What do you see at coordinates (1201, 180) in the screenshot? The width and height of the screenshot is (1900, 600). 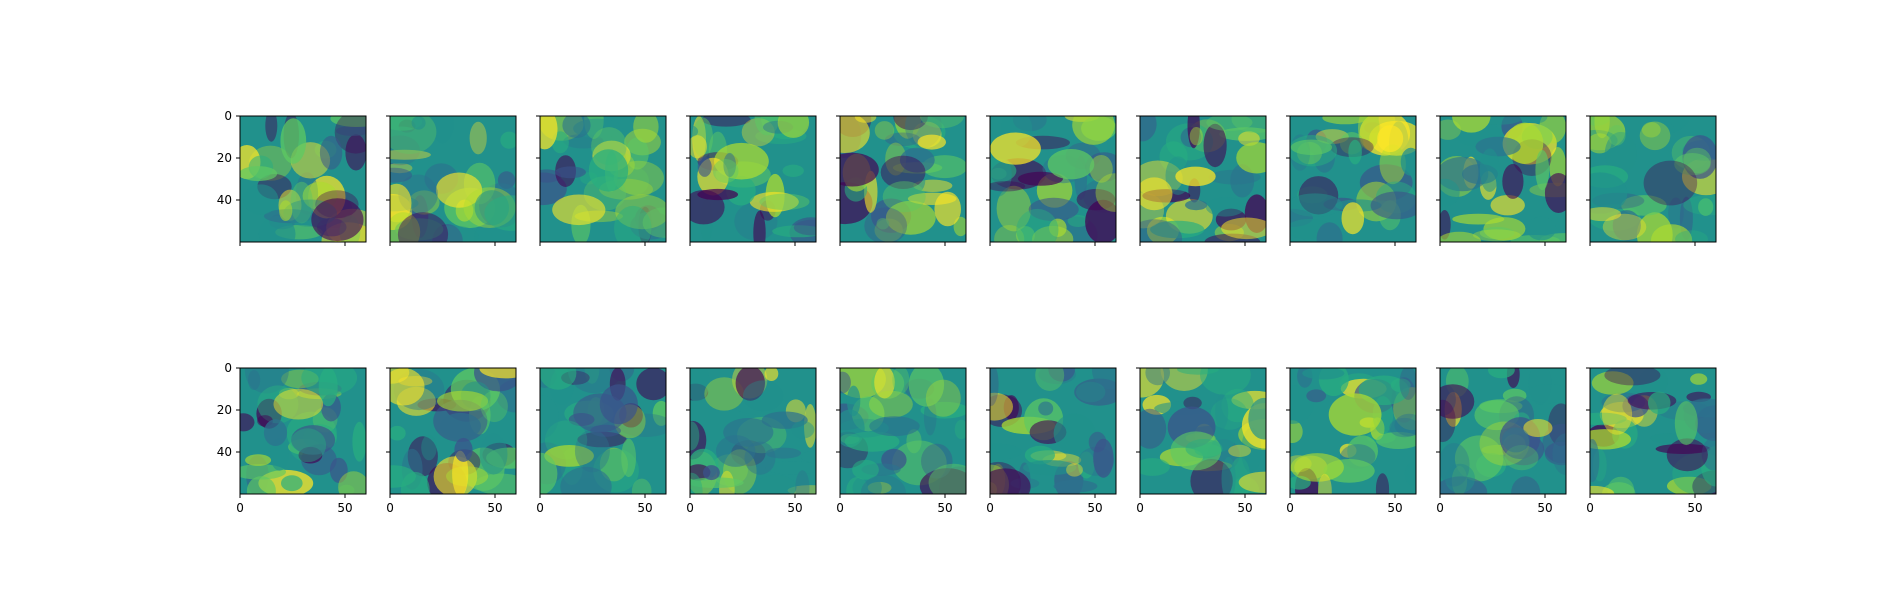 I see `panel-r1-c7` at bounding box center [1201, 180].